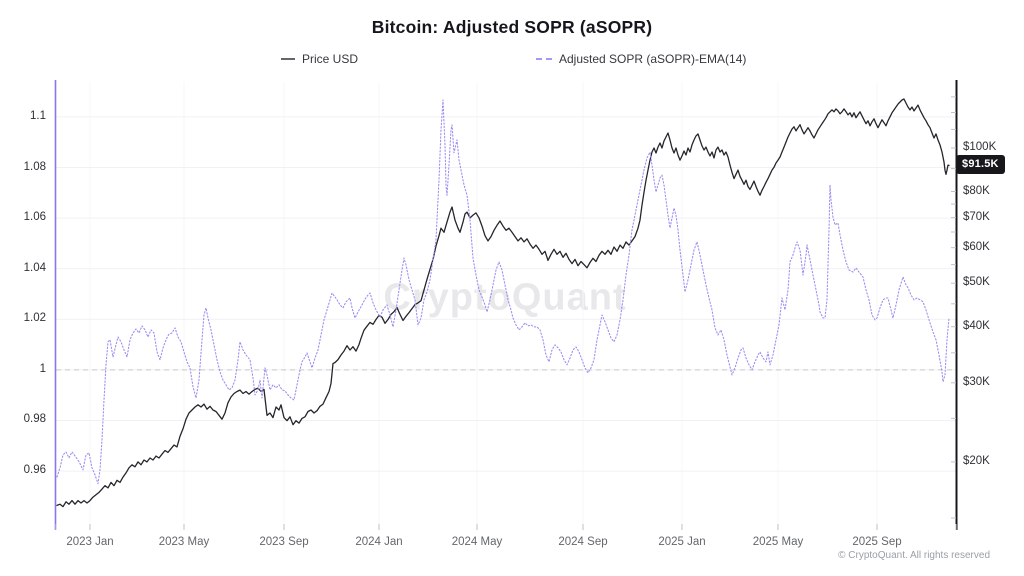  What do you see at coordinates (877, 542) in the screenshot?
I see `x-axis-label: 2025 Sep` at bounding box center [877, 542].